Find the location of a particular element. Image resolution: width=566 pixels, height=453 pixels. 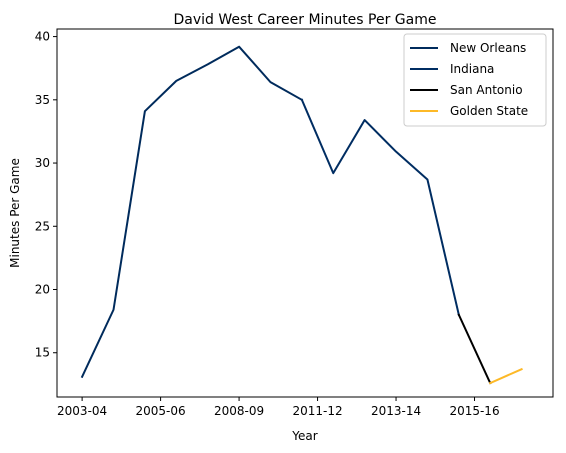

y-tick-label: 35 is located at coordinates (42, 100).